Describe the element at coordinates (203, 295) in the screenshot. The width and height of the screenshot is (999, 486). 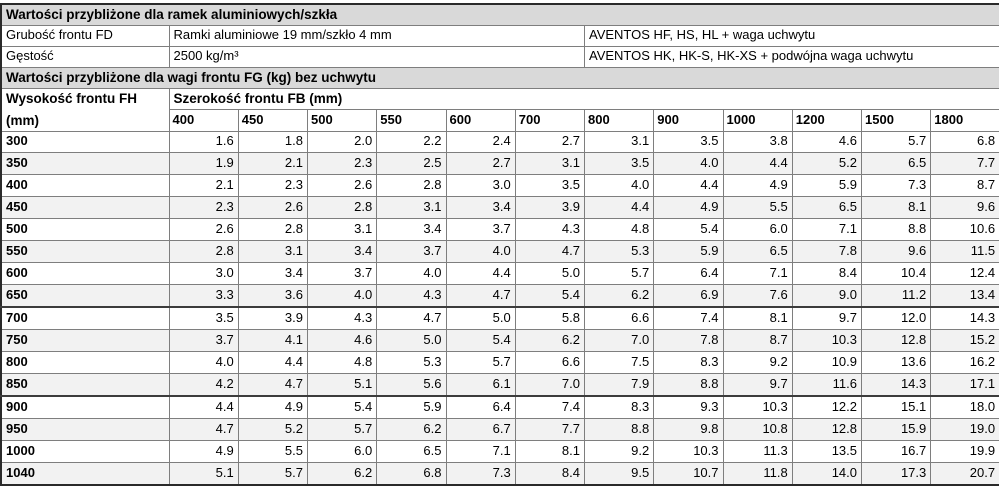
I see `weight-cell-fh650-fb400: 3.3` at that location.